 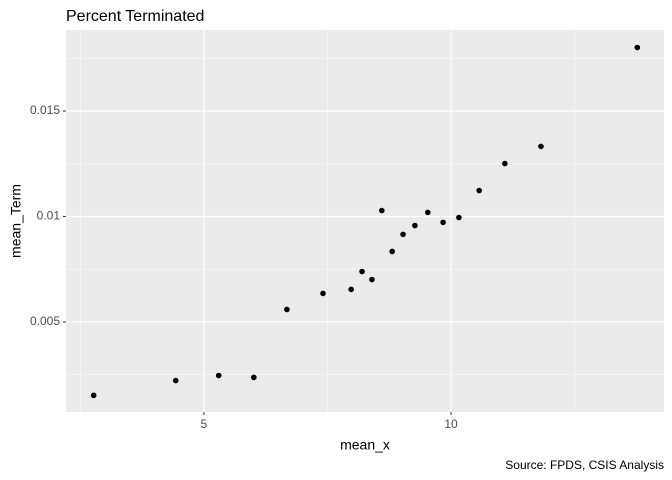 I want to click on caption: Source: FPDS, CSIS Analysis, so click(x=584, y=465).